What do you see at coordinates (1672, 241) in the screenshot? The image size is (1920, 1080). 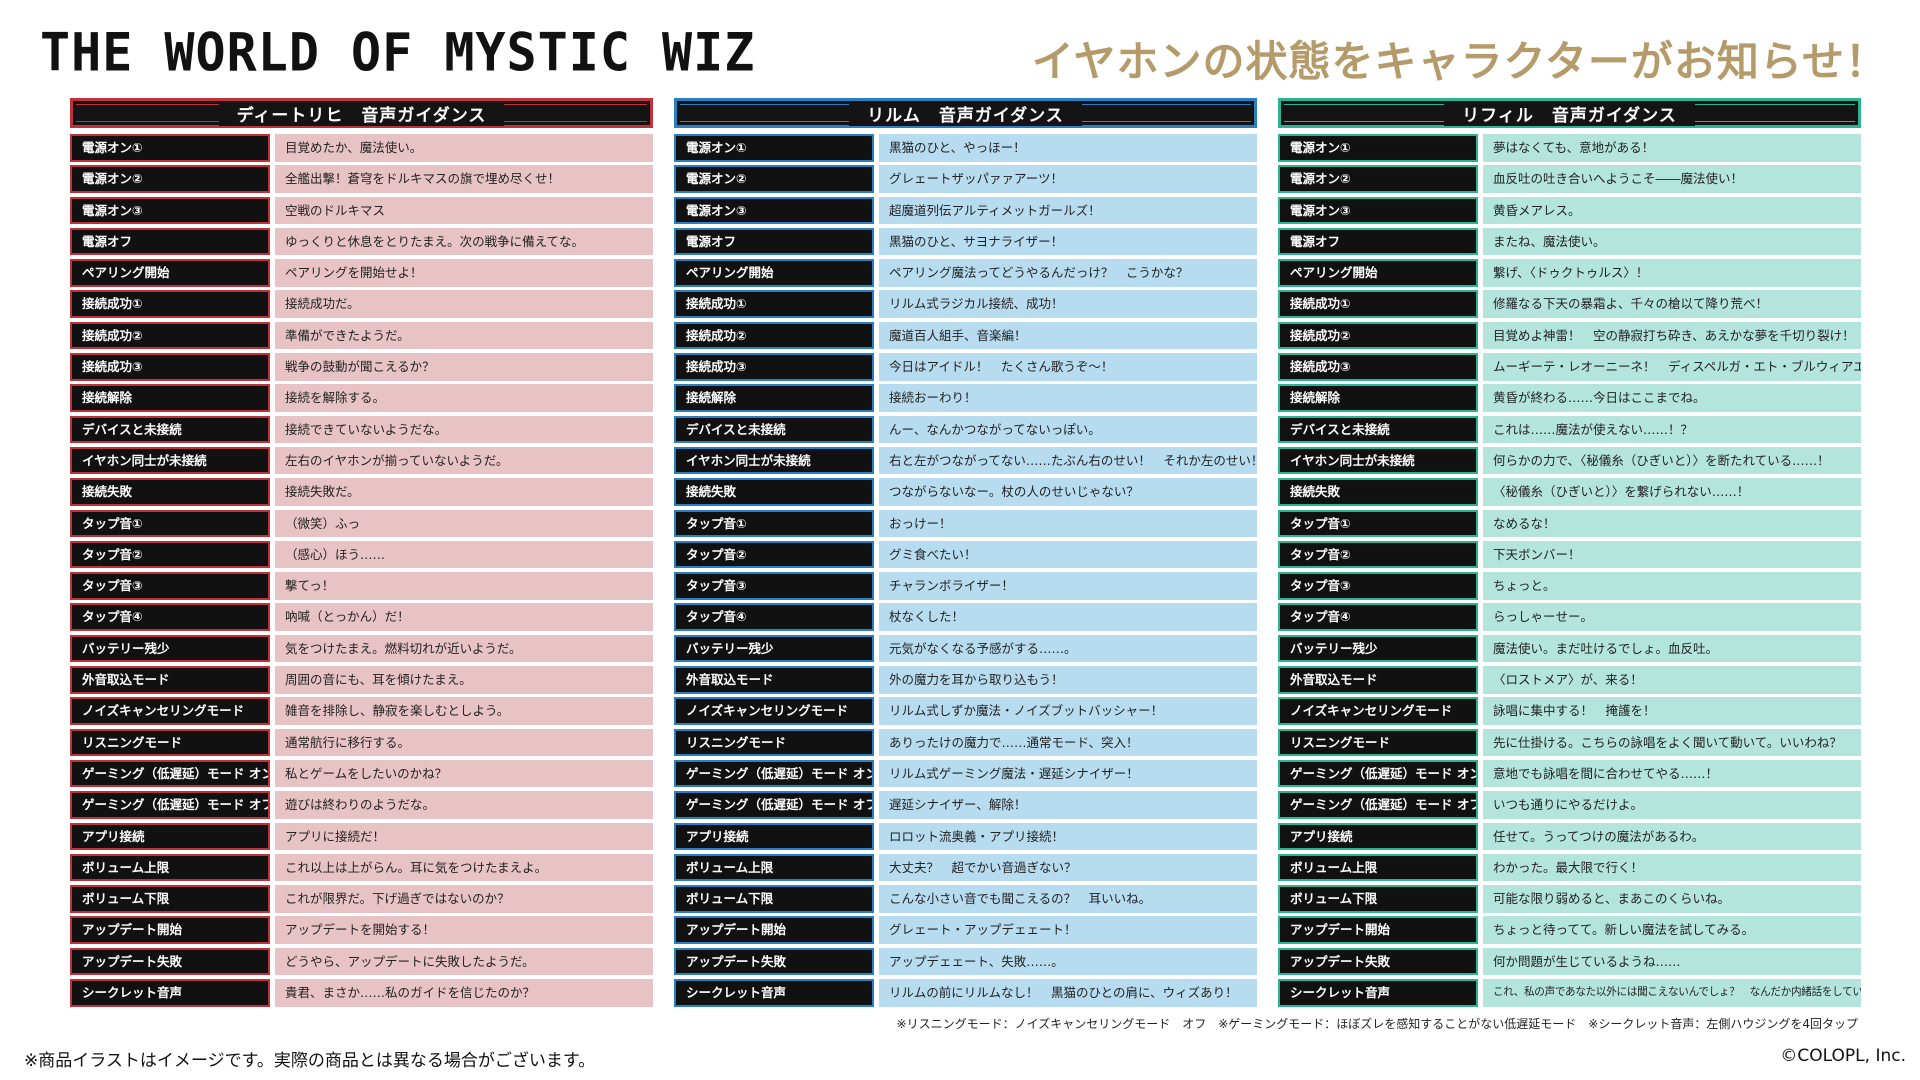 I see `voice-line: またね、魔法使い。` at bounding box center [1672, 241].